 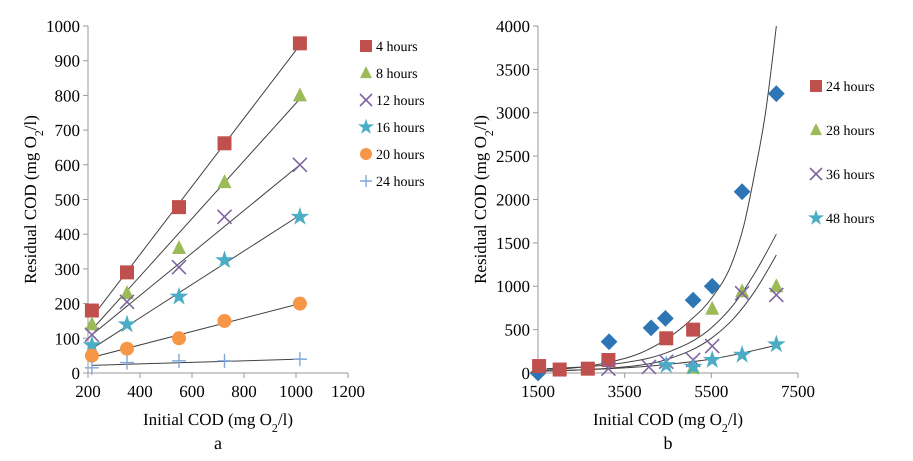 What do you see at coordinates (140, 391) in the screenshot?
I see `x-tick-label: 400` at bounding box center [140, 391].